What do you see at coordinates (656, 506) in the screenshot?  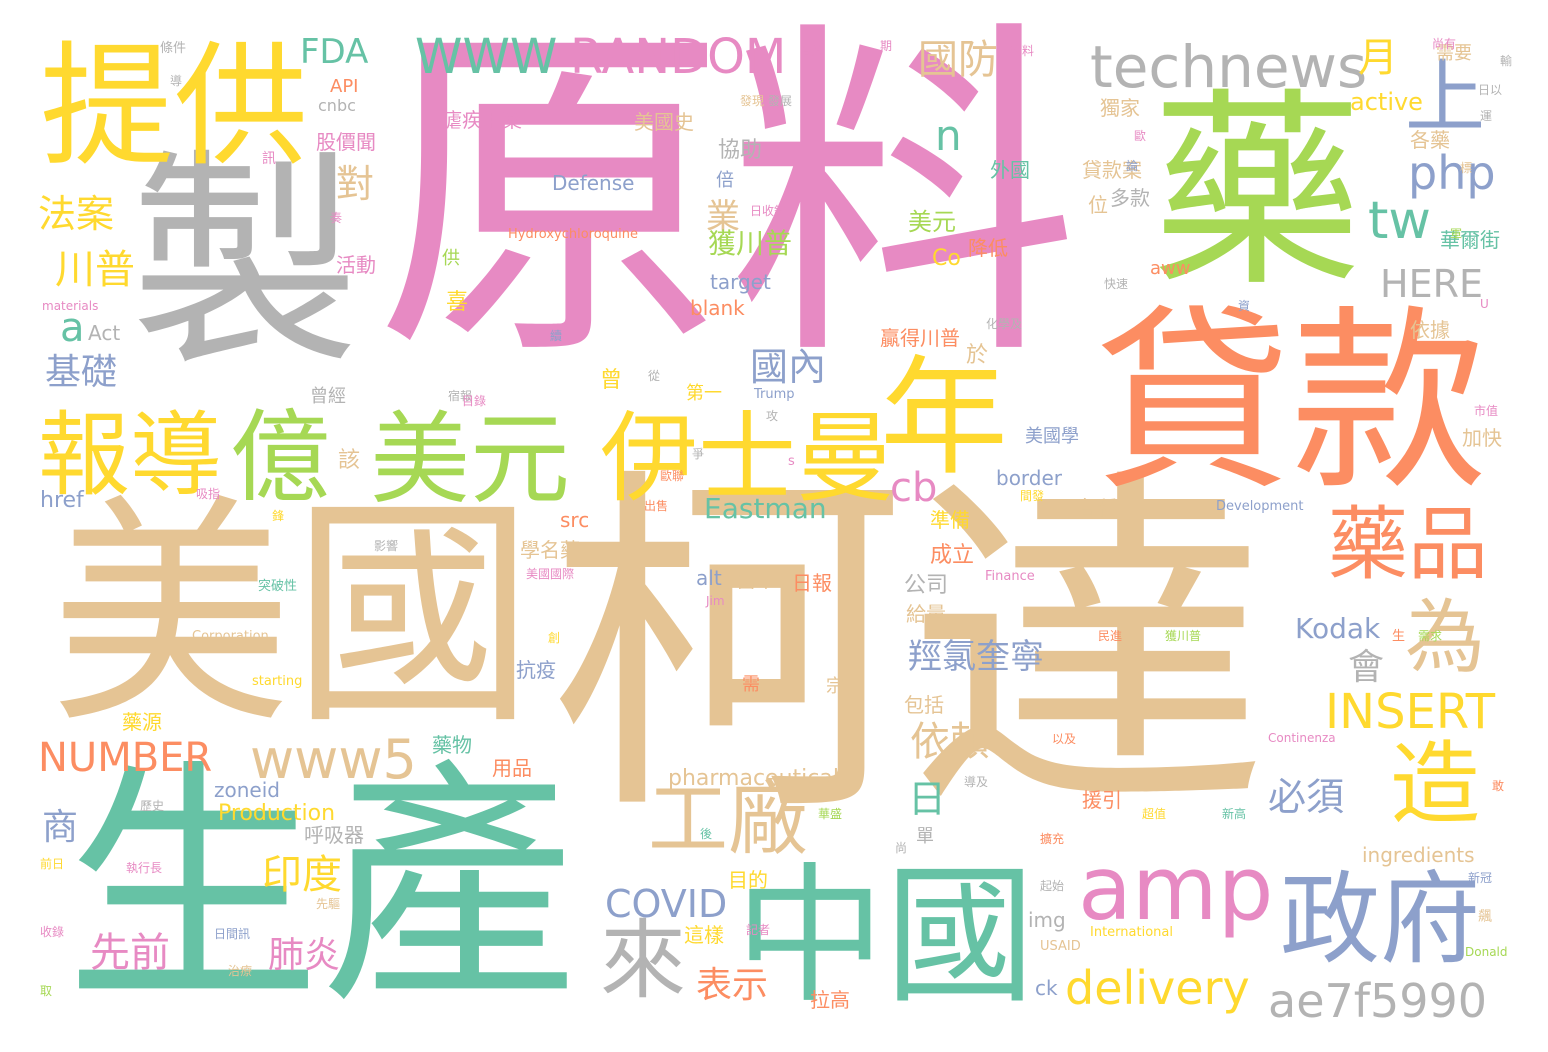 I see `cloud-word: 出售` at bounding box center [656, 506].